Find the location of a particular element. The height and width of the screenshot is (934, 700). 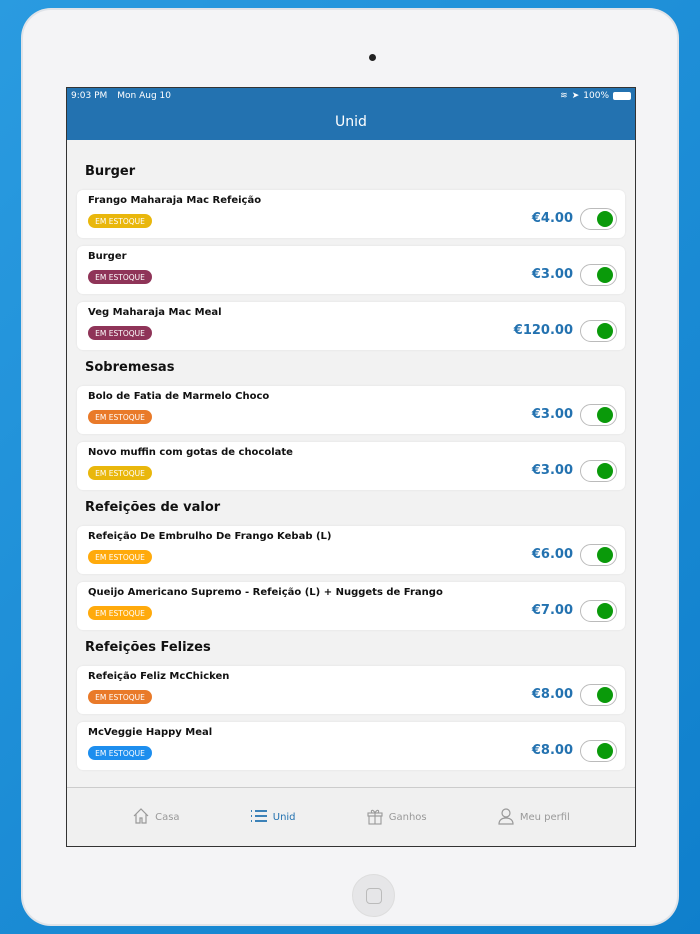

category-title: Burger is located at coordinates (110, 171).